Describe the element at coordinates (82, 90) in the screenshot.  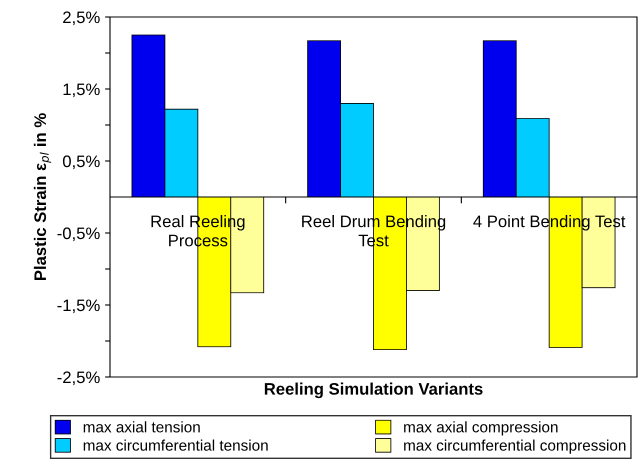
I see `y-tick-label: 1,5%` at that location.